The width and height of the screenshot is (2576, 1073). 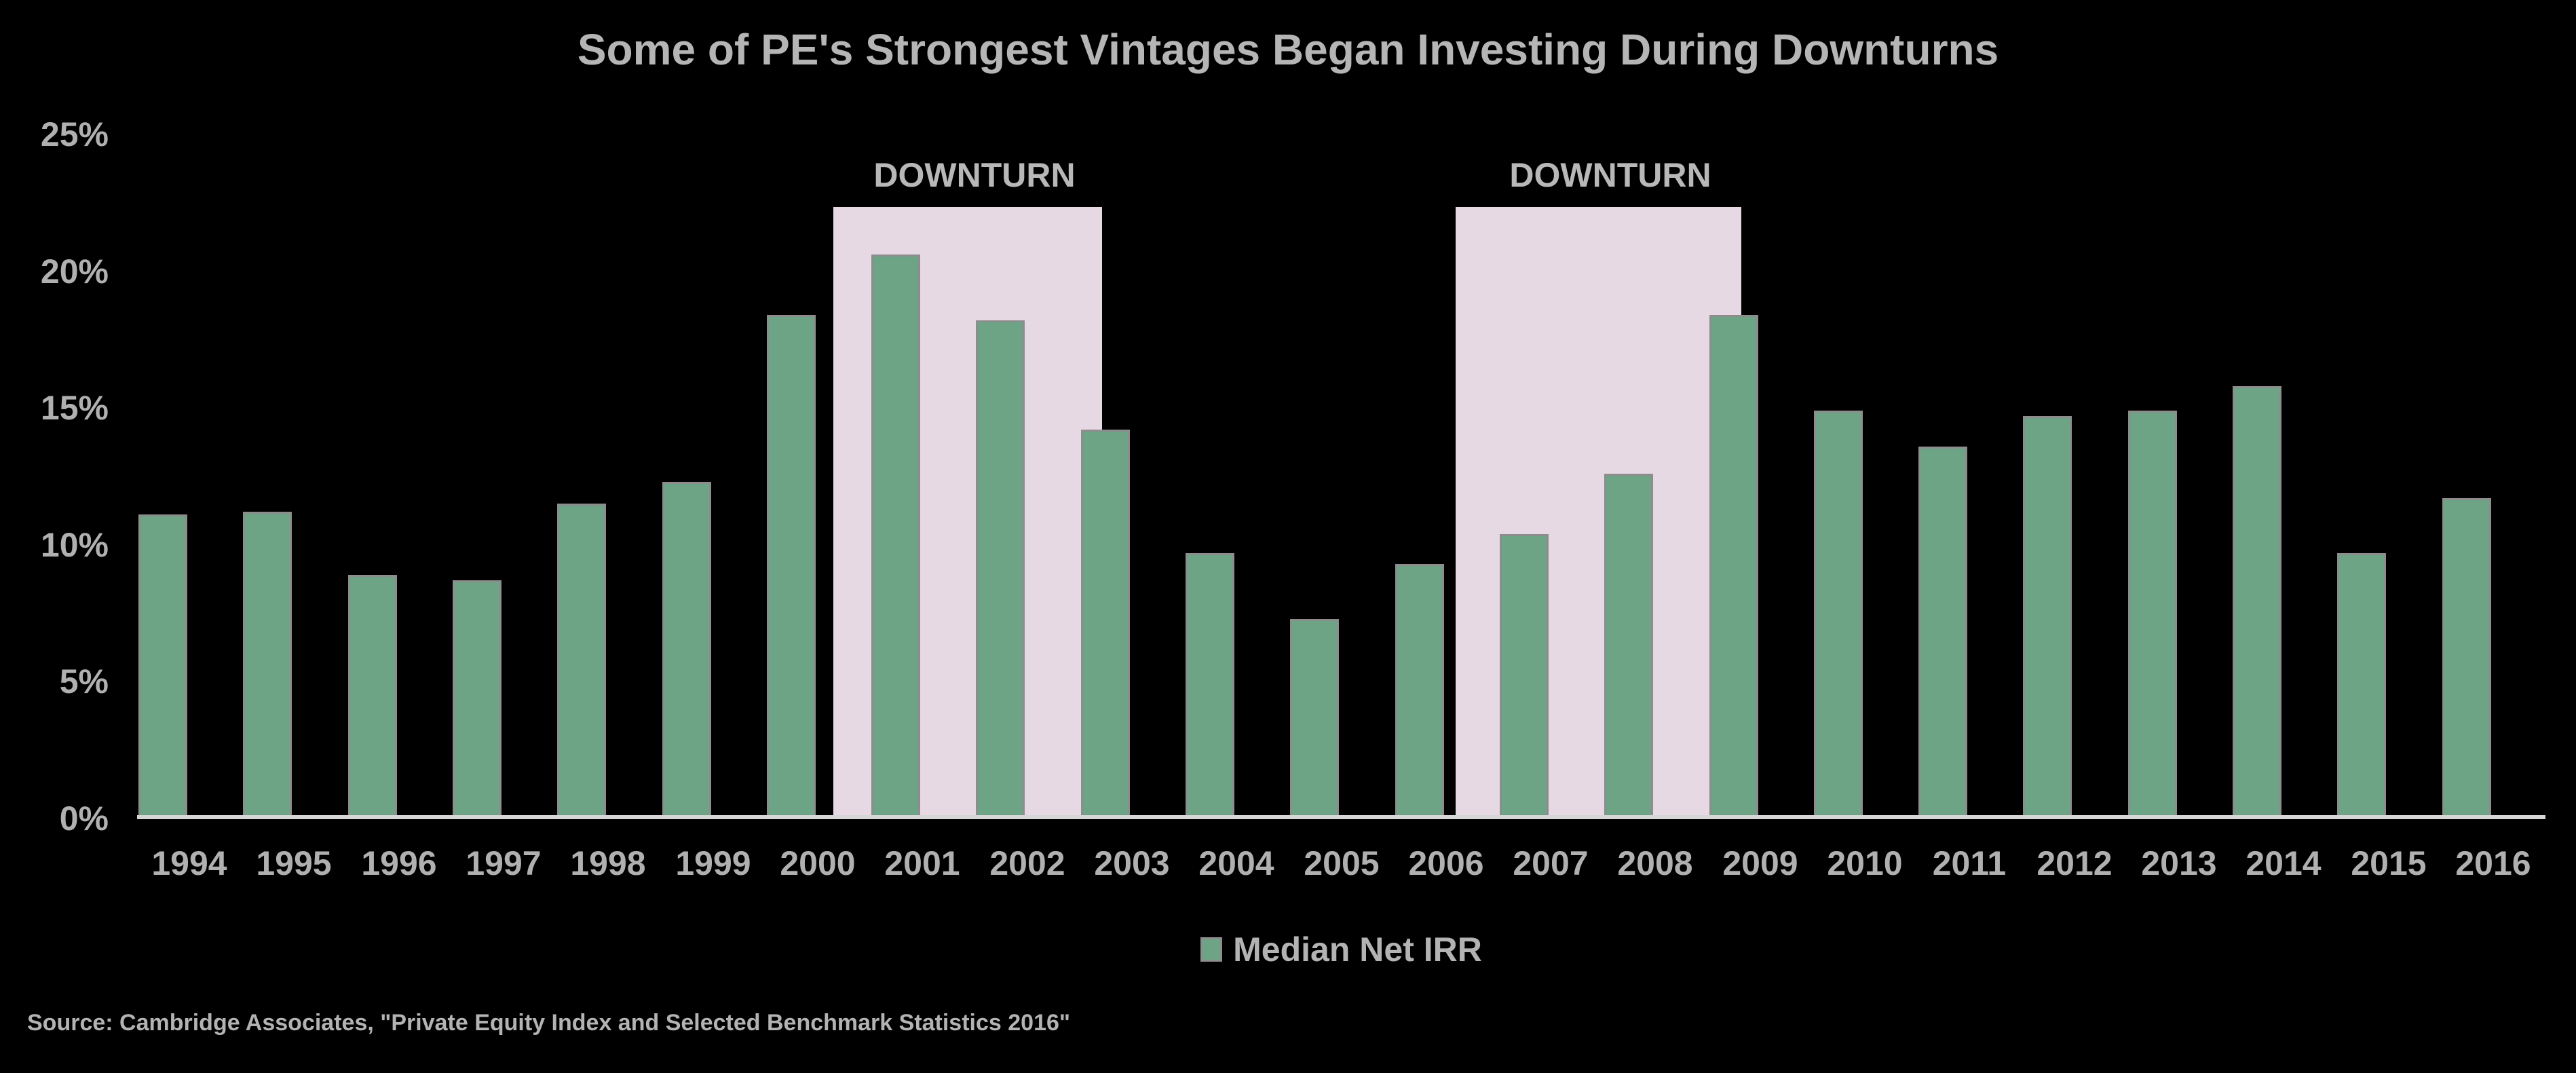 I want to click on x-tick-label-2004: 2004, so click(x=1236, y=863).